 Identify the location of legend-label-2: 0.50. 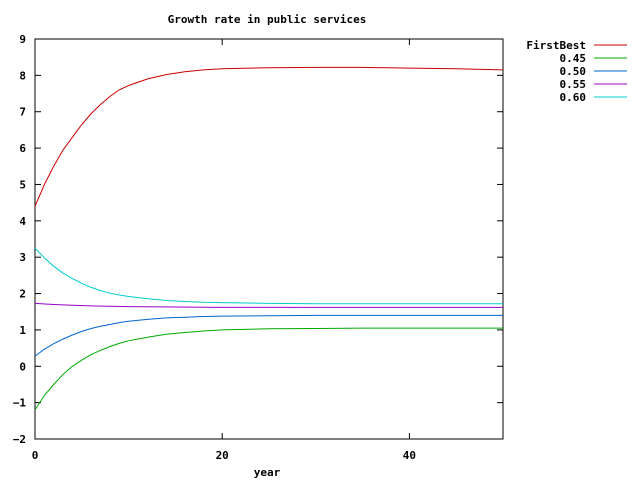
(573, 71).